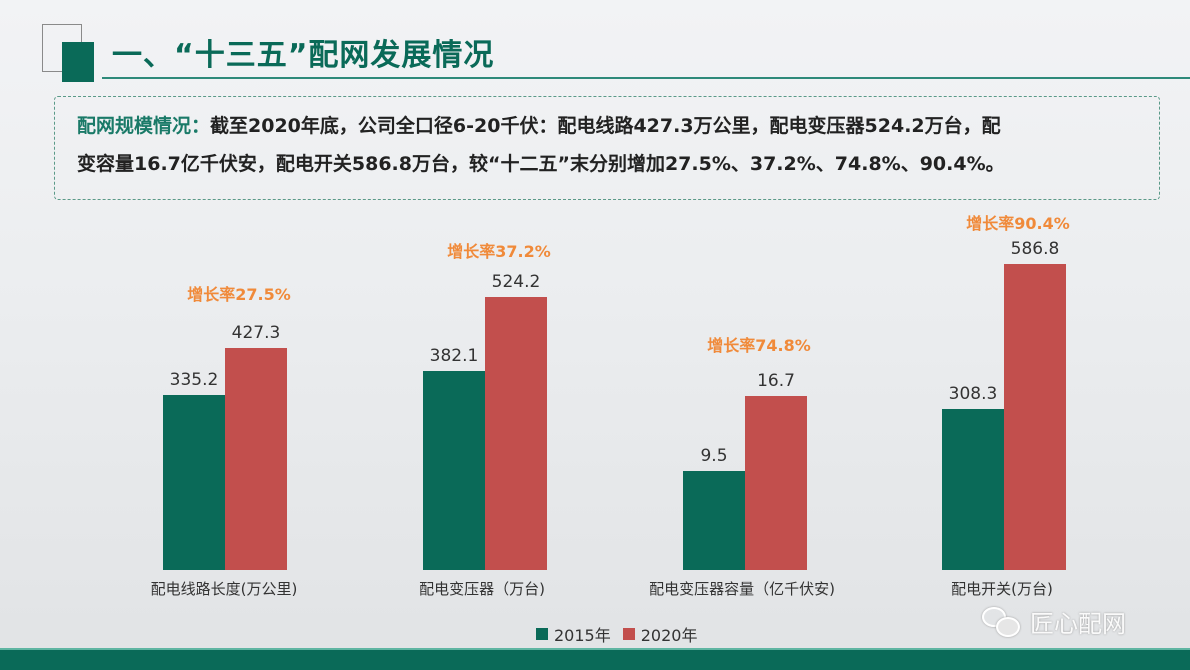 The height and width of the screenshot is (670, 1190). I want to click on chart-group-switches: 308.3 586.8 增长率90.4%, so click(1012, 392).